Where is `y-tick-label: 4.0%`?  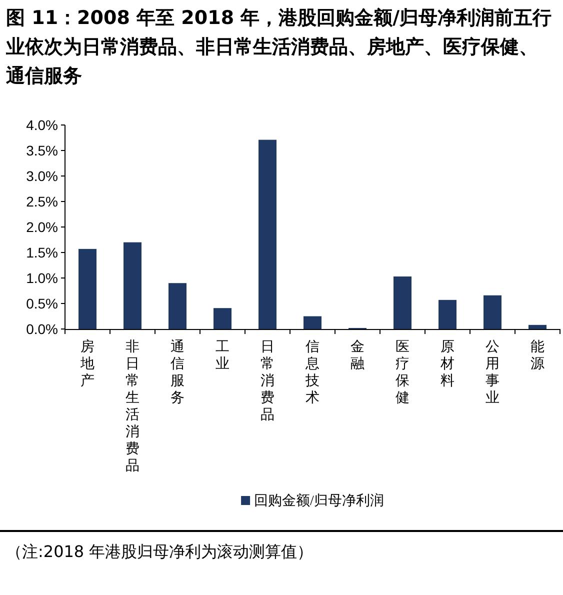
y-tick-label: 4.0% is located at coordinates (42, 125).